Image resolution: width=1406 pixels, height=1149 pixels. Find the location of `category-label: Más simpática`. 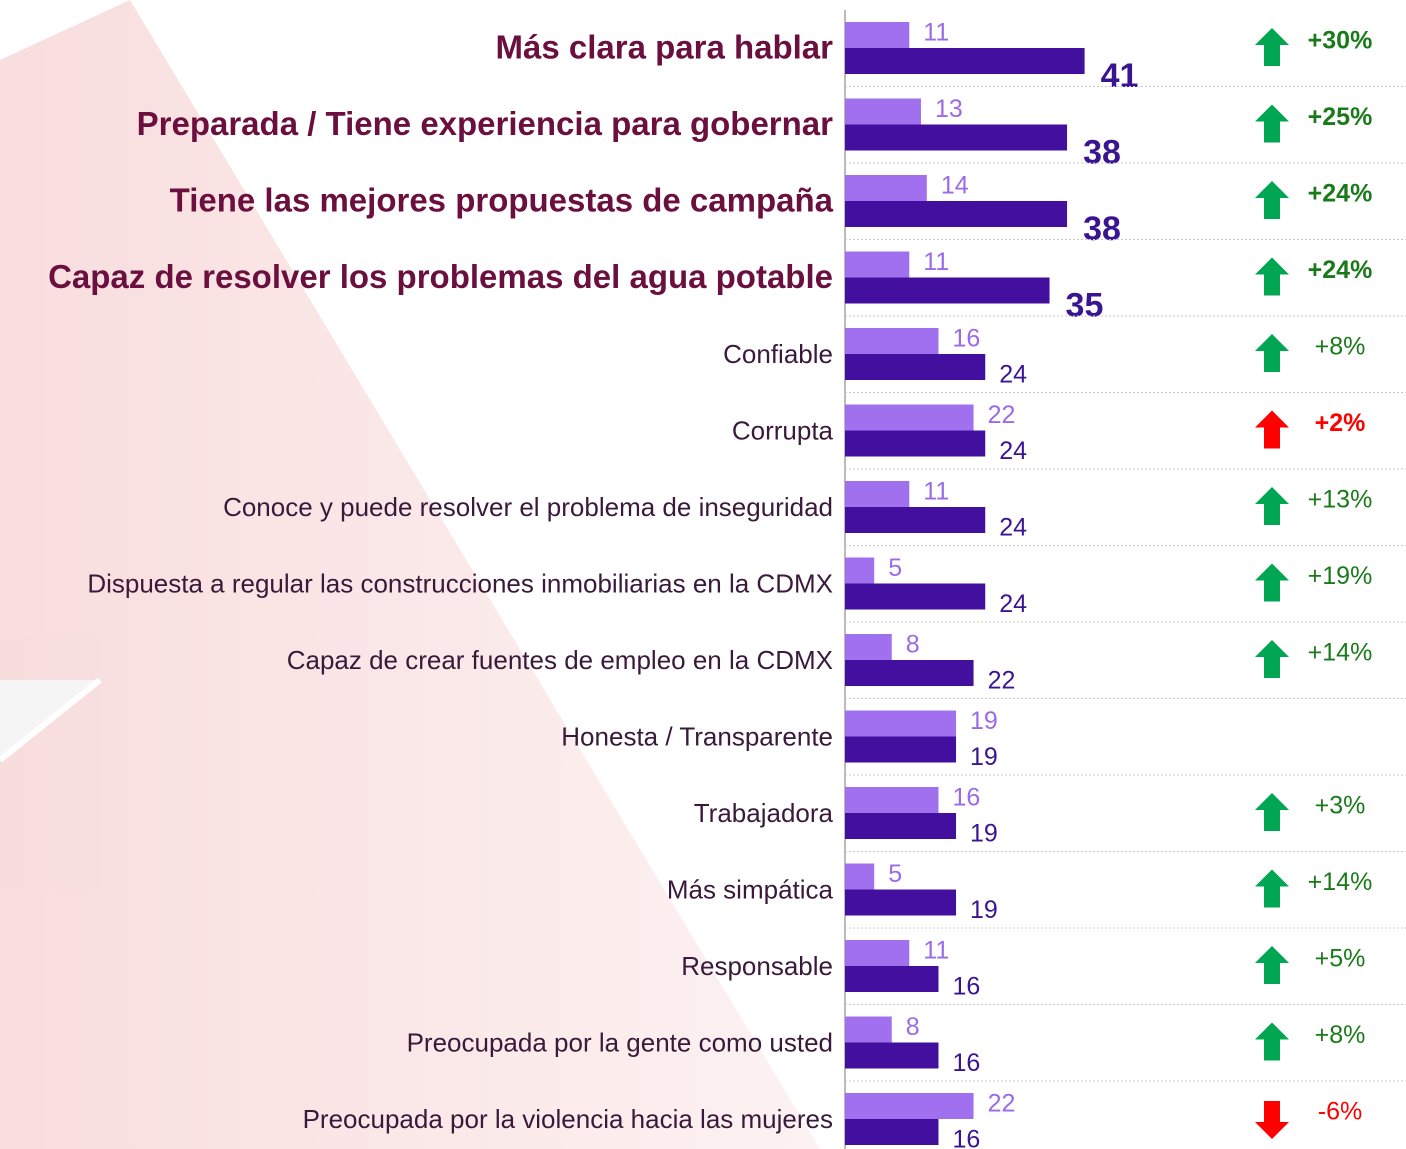

category-label: Más simpática is located at coordinates (750, 889).